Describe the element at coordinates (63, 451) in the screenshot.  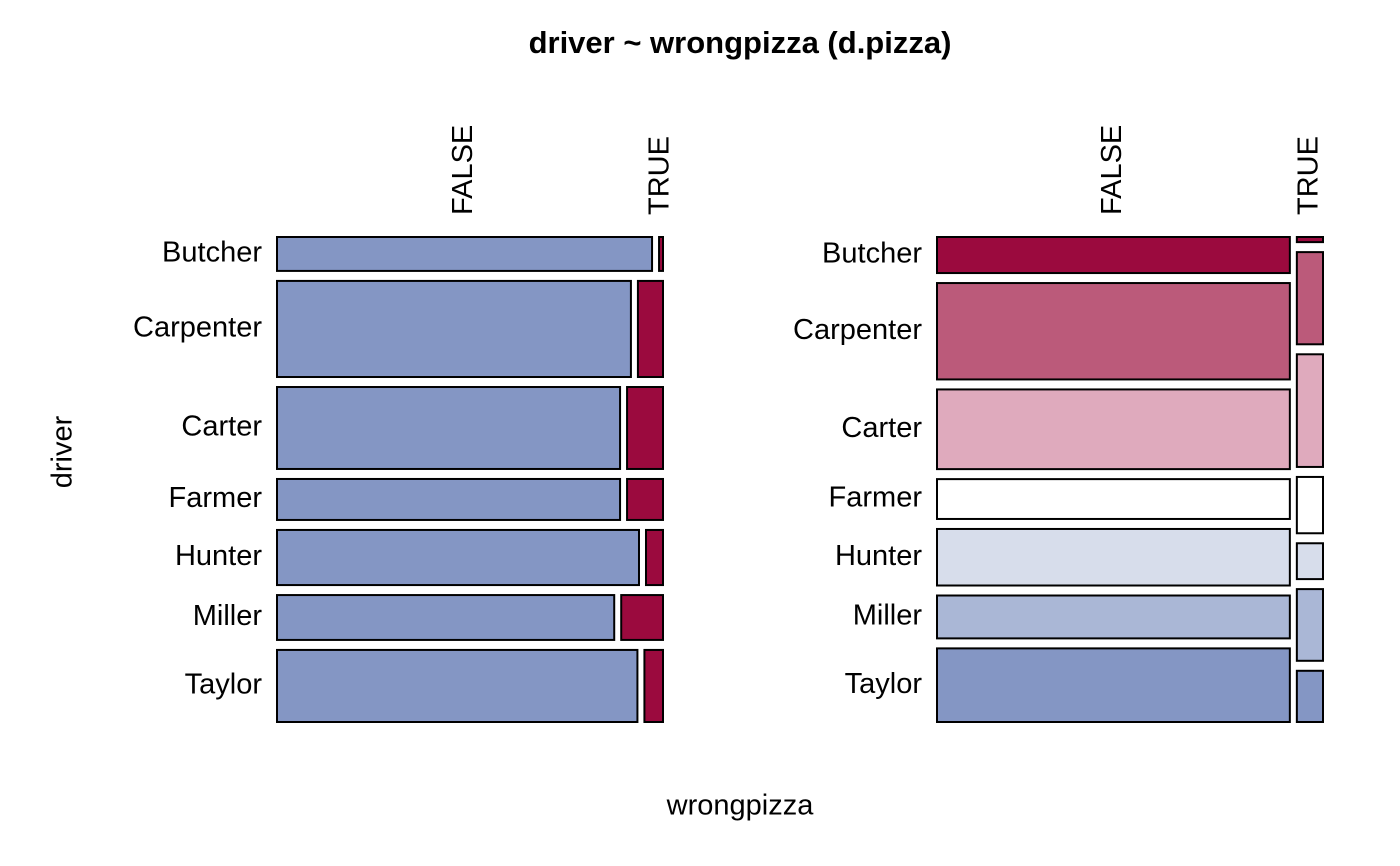
I see `y-axis-label: driver` at that location.